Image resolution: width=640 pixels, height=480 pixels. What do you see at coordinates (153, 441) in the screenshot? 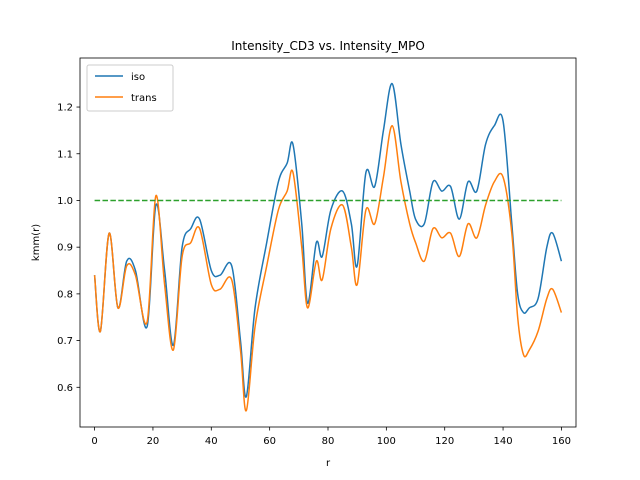
I see `x-tick-label: 20` at bounding box center [153, 441].